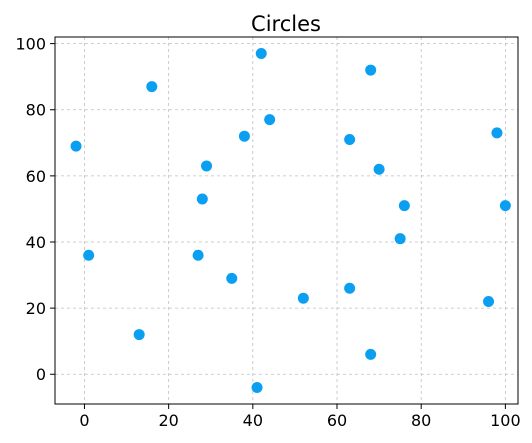 The image size is (532, 443). I want to click on x-tick-label: 0, so click(84, 420).